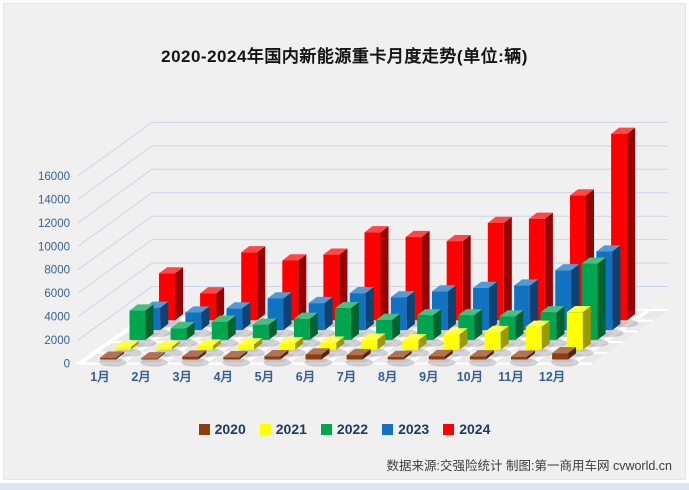 This screenshot has width=689, height=490. What do you see at coordinates (317, 354) in the screenshot?
I see `bar-2020-6月` at bounding box center [317, 354].